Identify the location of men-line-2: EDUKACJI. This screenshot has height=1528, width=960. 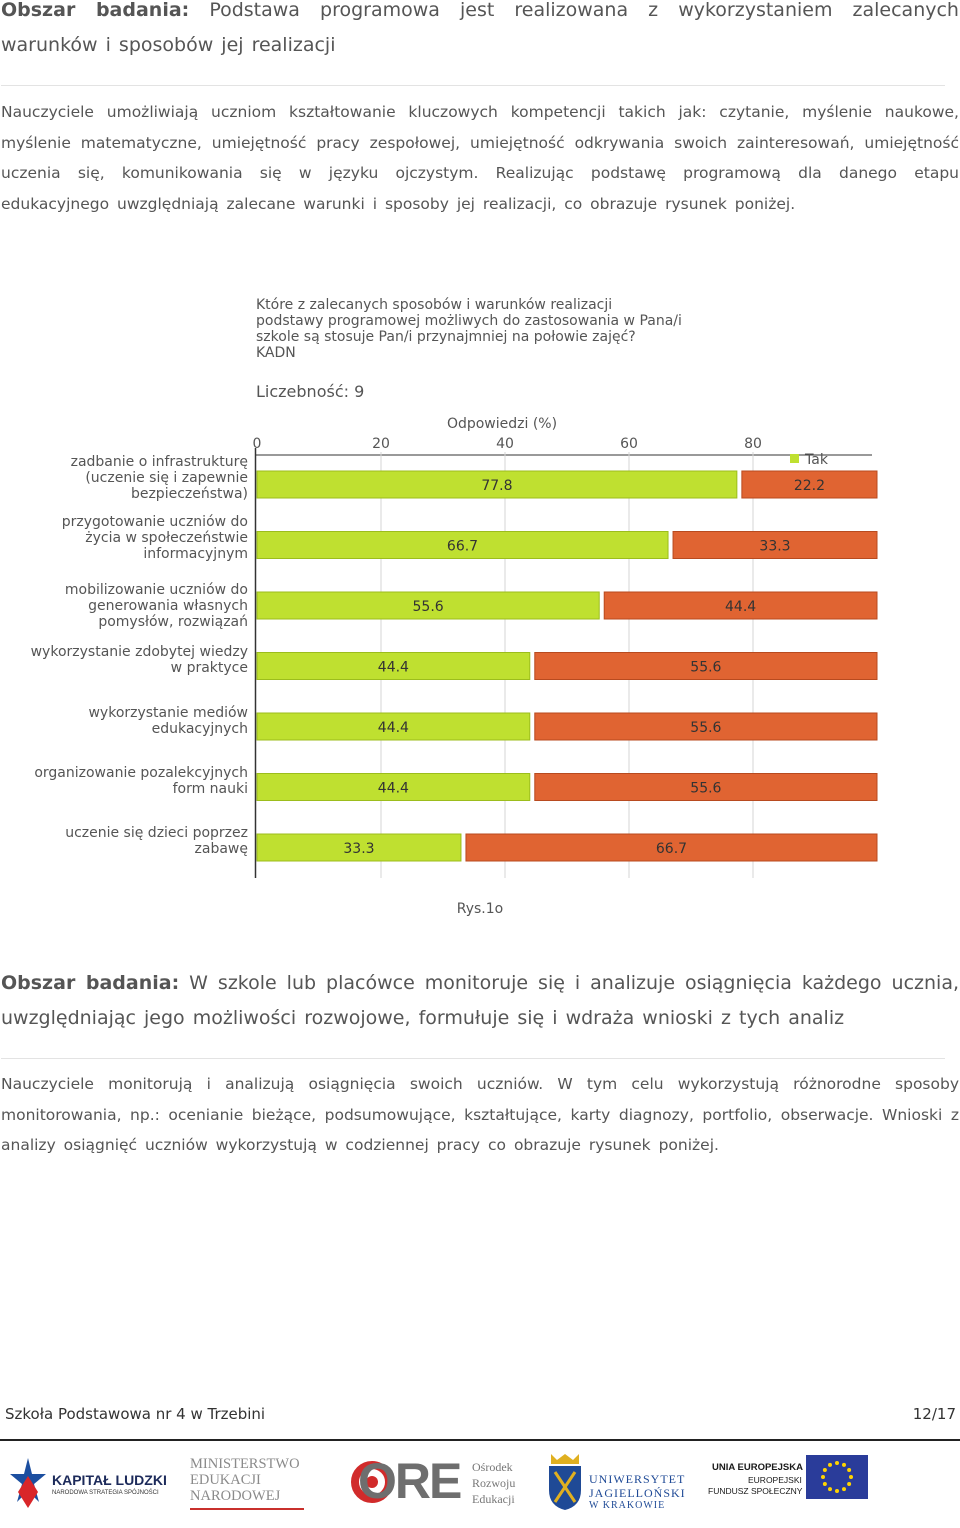
(225, 1480).